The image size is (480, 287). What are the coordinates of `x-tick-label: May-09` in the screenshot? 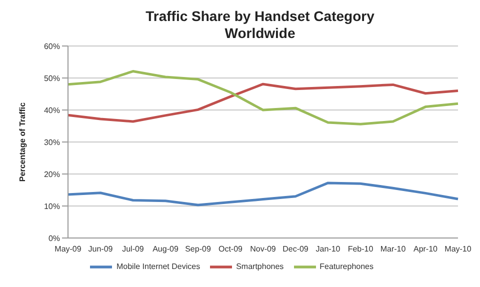 It's located at (68, 249).